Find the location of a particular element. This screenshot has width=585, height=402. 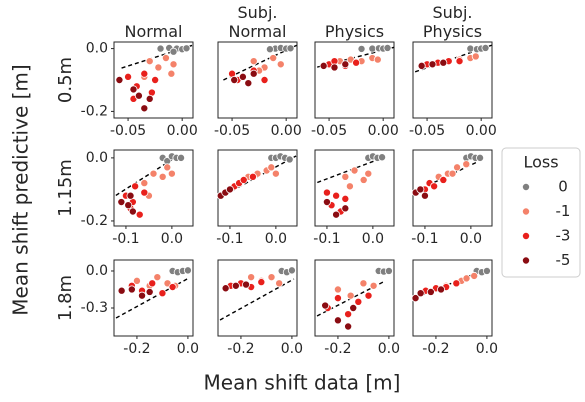

panel-title: Subj. Physics is located at coordinates (452, 22).